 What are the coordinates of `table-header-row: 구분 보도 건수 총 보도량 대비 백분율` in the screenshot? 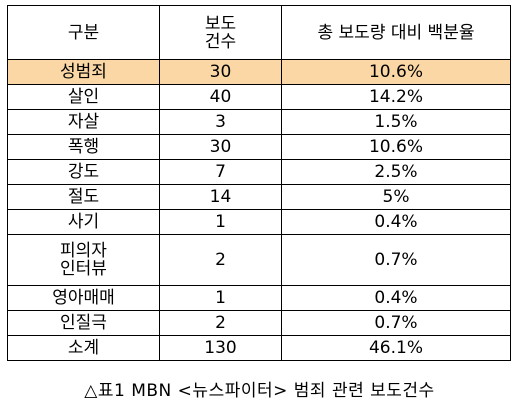 It's located at (259, 32).